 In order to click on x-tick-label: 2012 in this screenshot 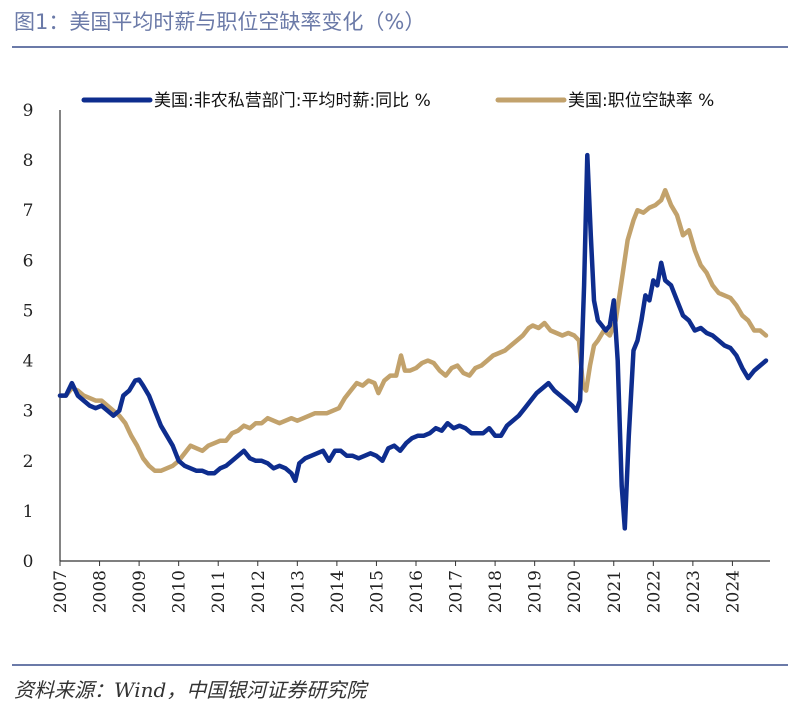, I will do `click(259, 591)`.